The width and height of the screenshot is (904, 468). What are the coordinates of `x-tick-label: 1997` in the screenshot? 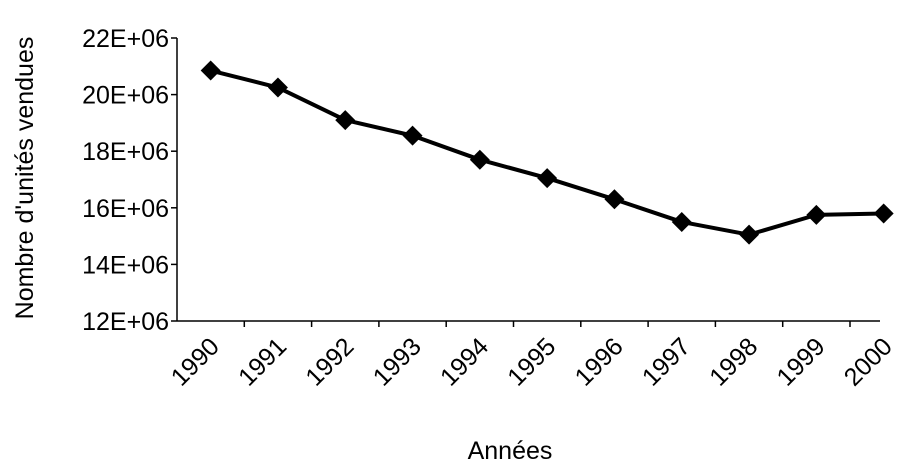 It's located at (666, 361).